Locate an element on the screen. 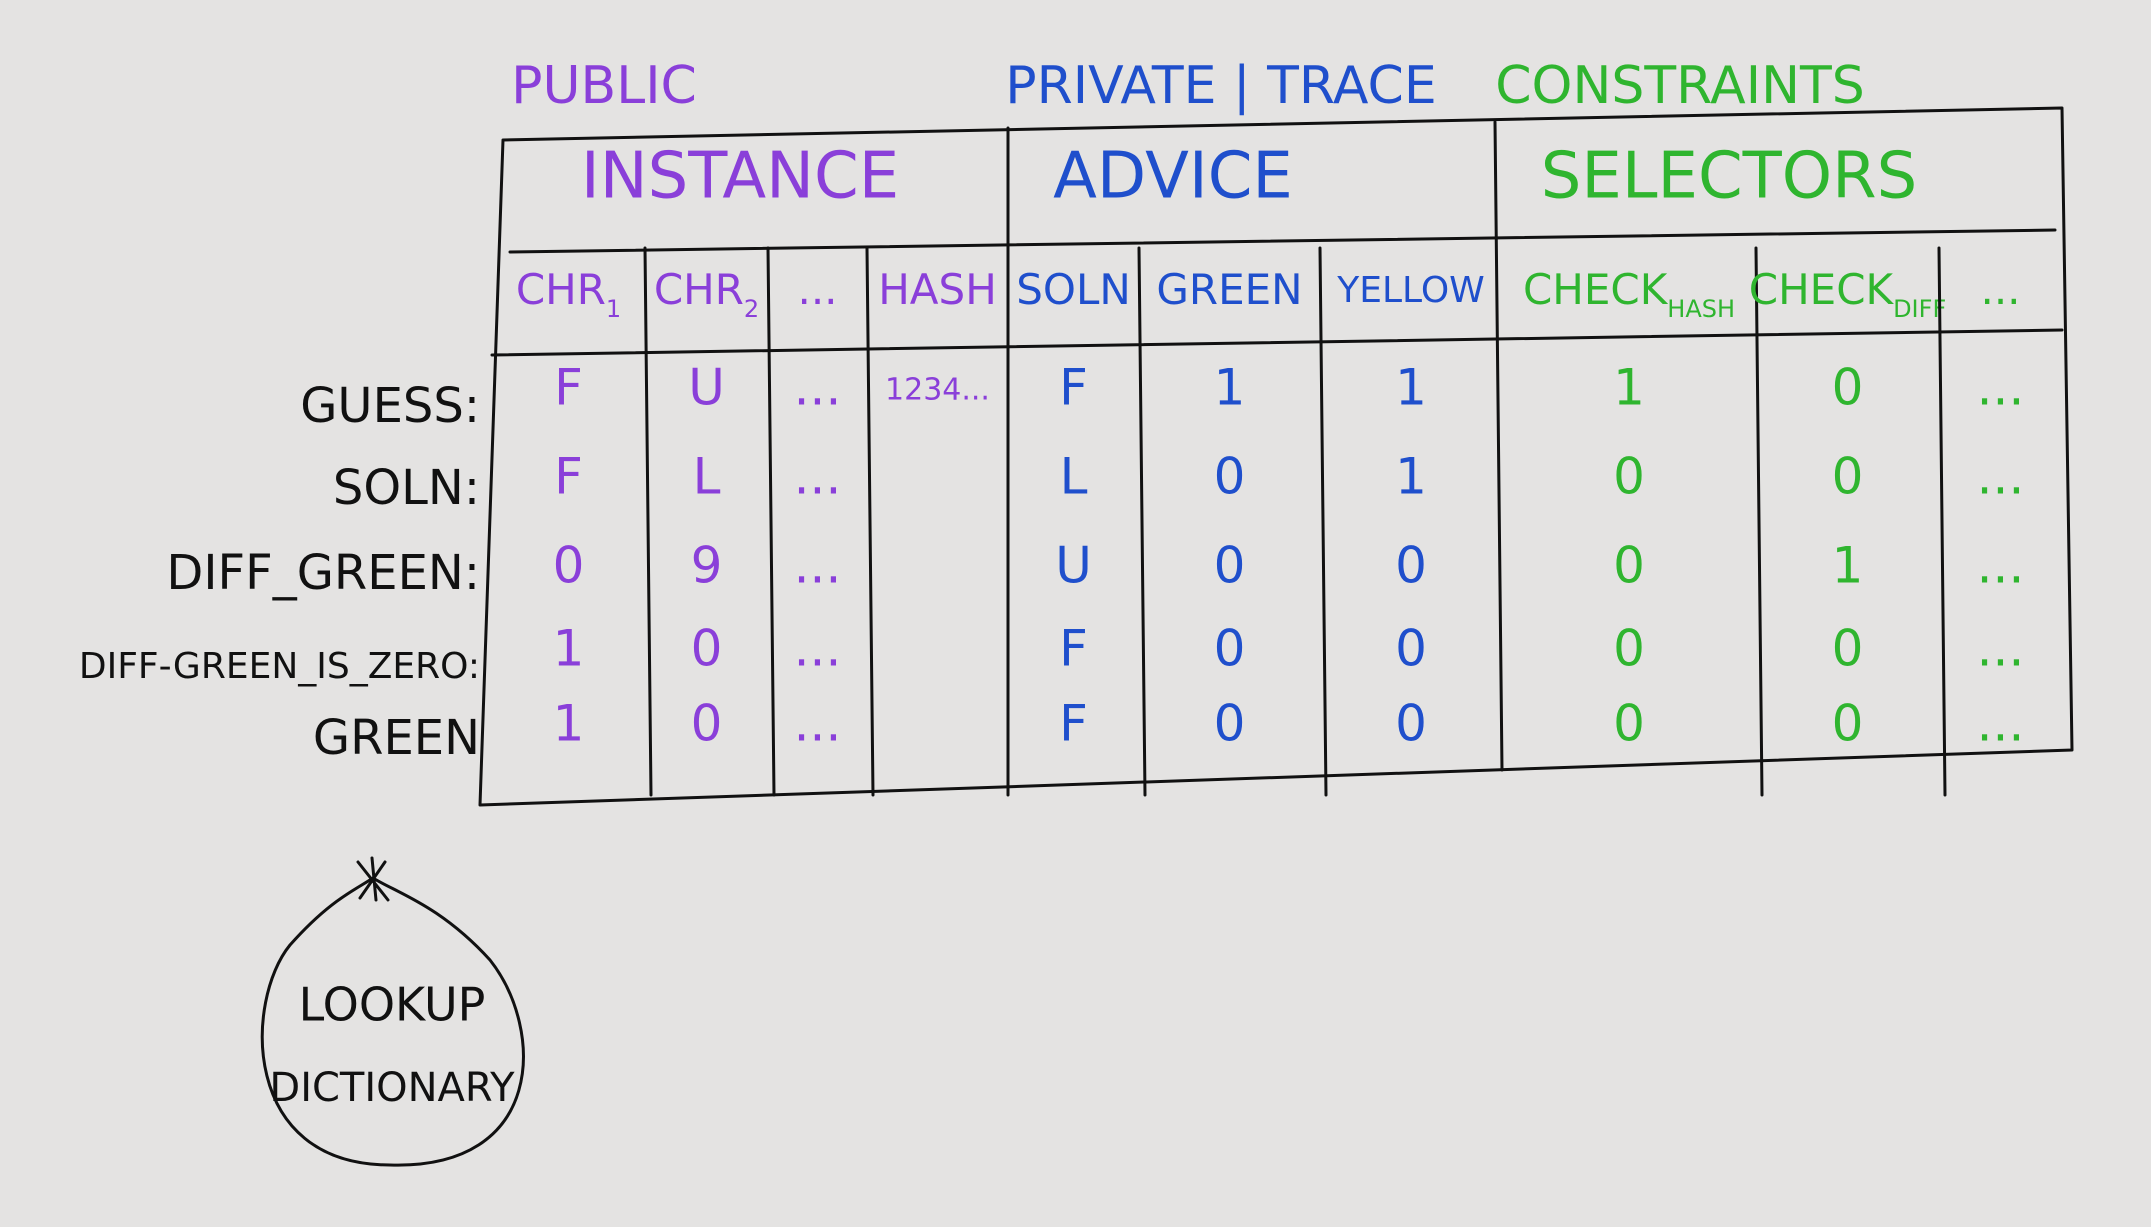 The height and width of the screenshot is (1227, 2151). column-header: GREEN is located at coordinates (1229, 289).